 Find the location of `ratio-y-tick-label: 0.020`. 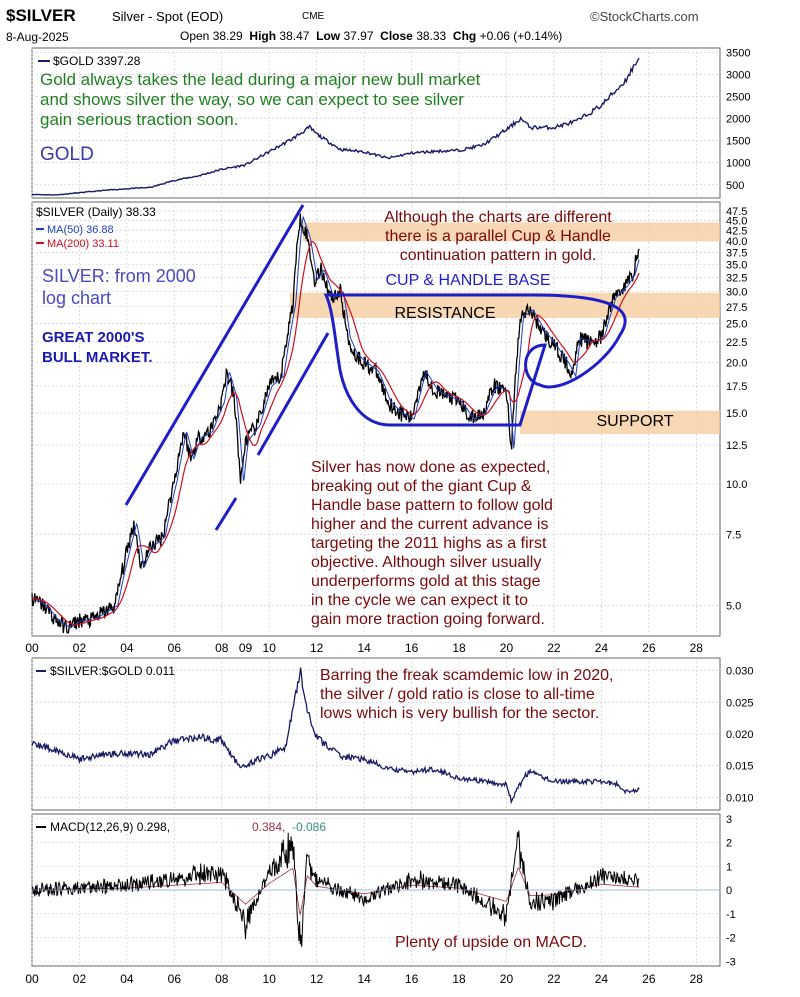

ratio-y-tick-label: 0.020 is located at coordinates (740, 735).